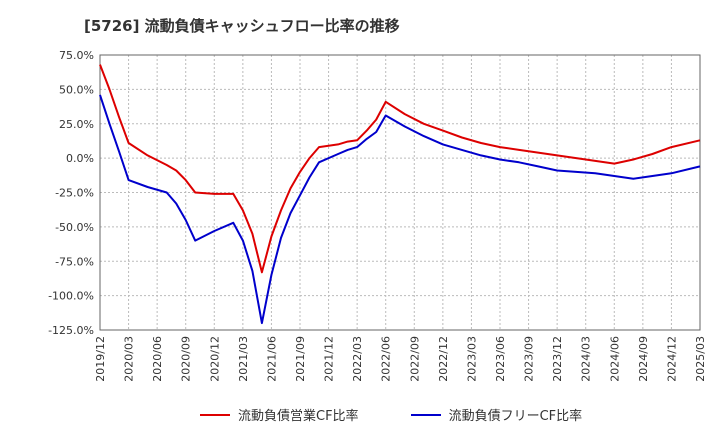  I want to click on x-tick-label: 2023/09, so click(529, 359).